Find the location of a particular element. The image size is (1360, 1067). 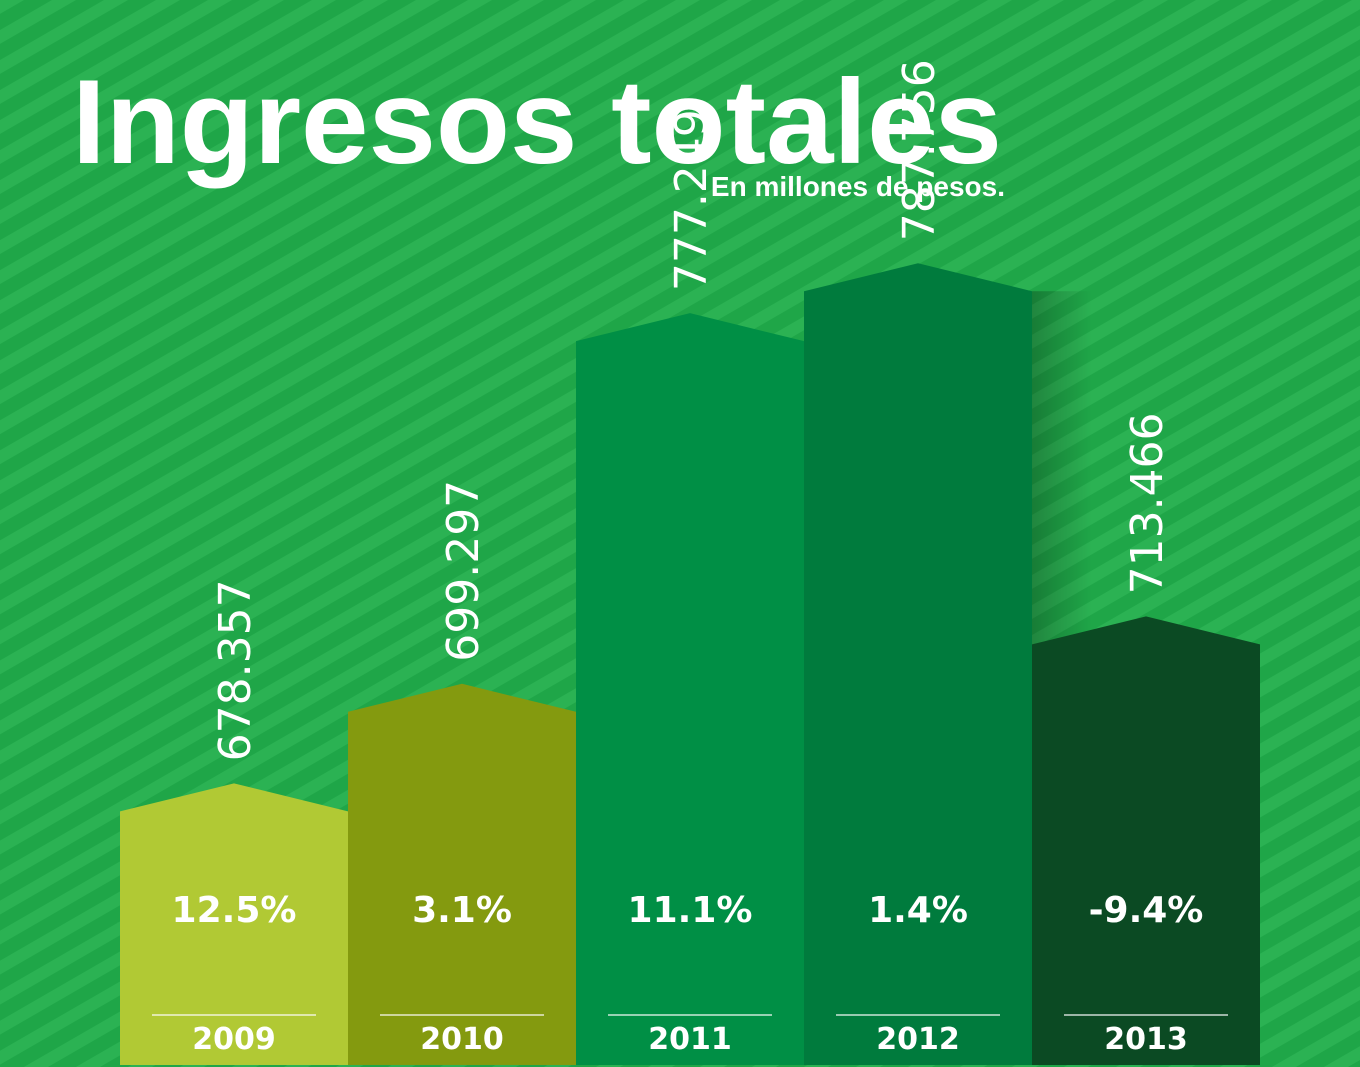

x-tick-label: 2010 is located at coordinates (462, 1039).